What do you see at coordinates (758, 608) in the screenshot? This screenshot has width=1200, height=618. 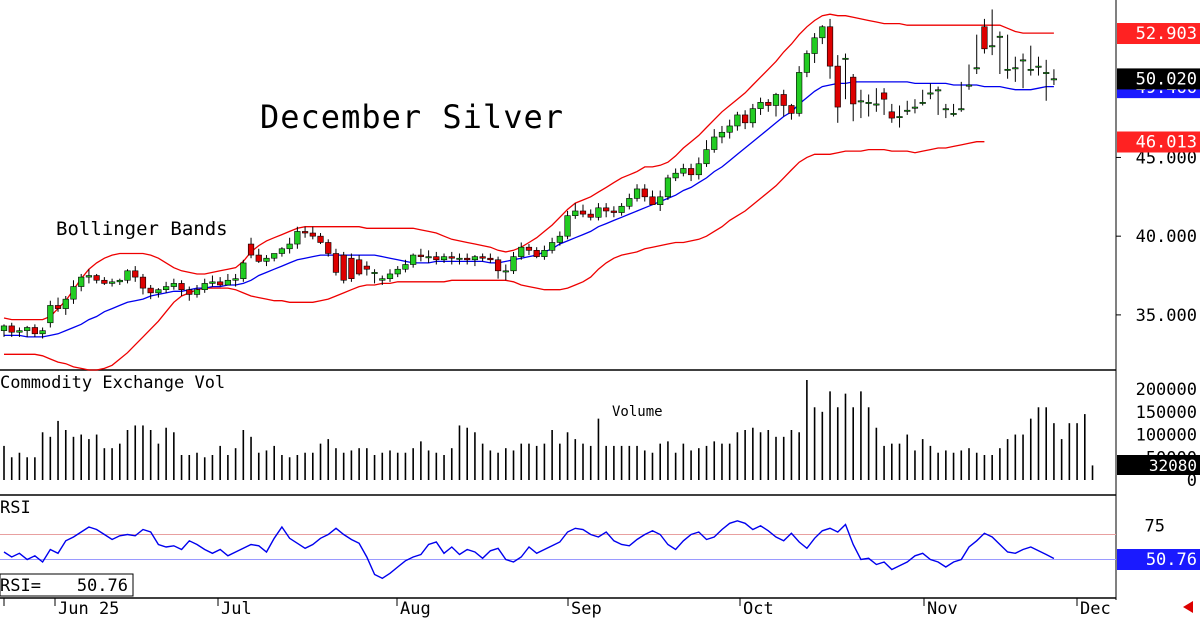 I see `time-tick-label: Oct` at bounding box center [758, 608].